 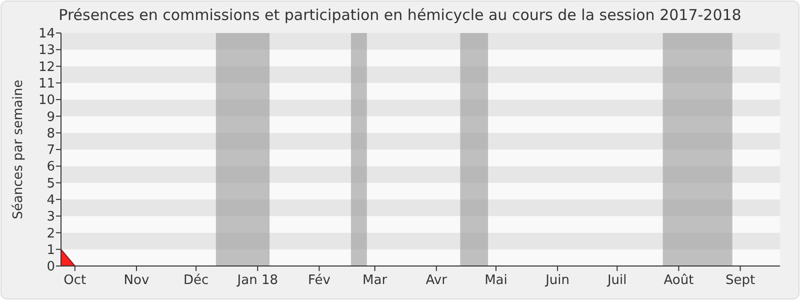 I want to click on x-tick-label: Mar, so click(x=375, y=280).